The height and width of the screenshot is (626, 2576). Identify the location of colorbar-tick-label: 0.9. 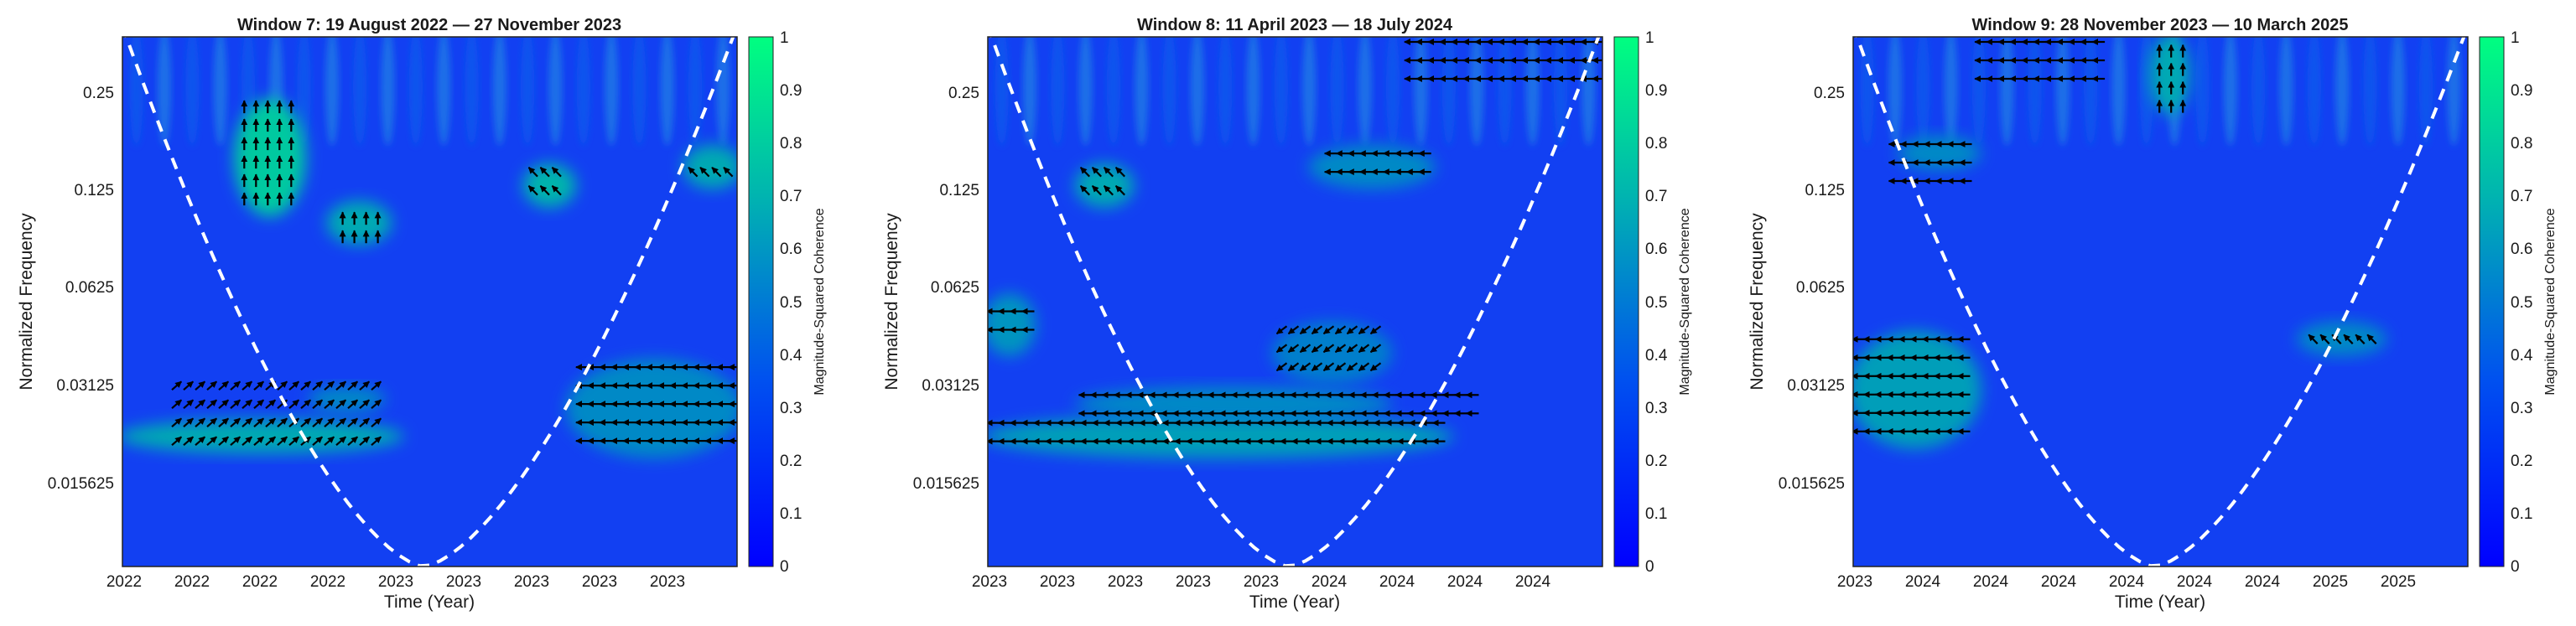
(791, 91).